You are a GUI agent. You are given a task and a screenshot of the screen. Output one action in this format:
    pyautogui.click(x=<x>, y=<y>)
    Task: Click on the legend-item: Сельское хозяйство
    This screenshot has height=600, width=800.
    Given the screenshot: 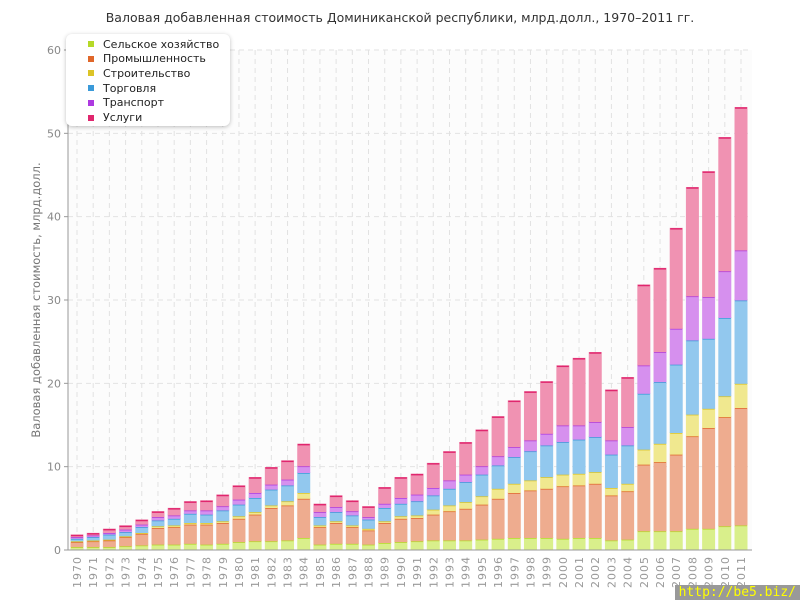 What is the action you would take?
    pyautogui.click(x=153, y=44)
    